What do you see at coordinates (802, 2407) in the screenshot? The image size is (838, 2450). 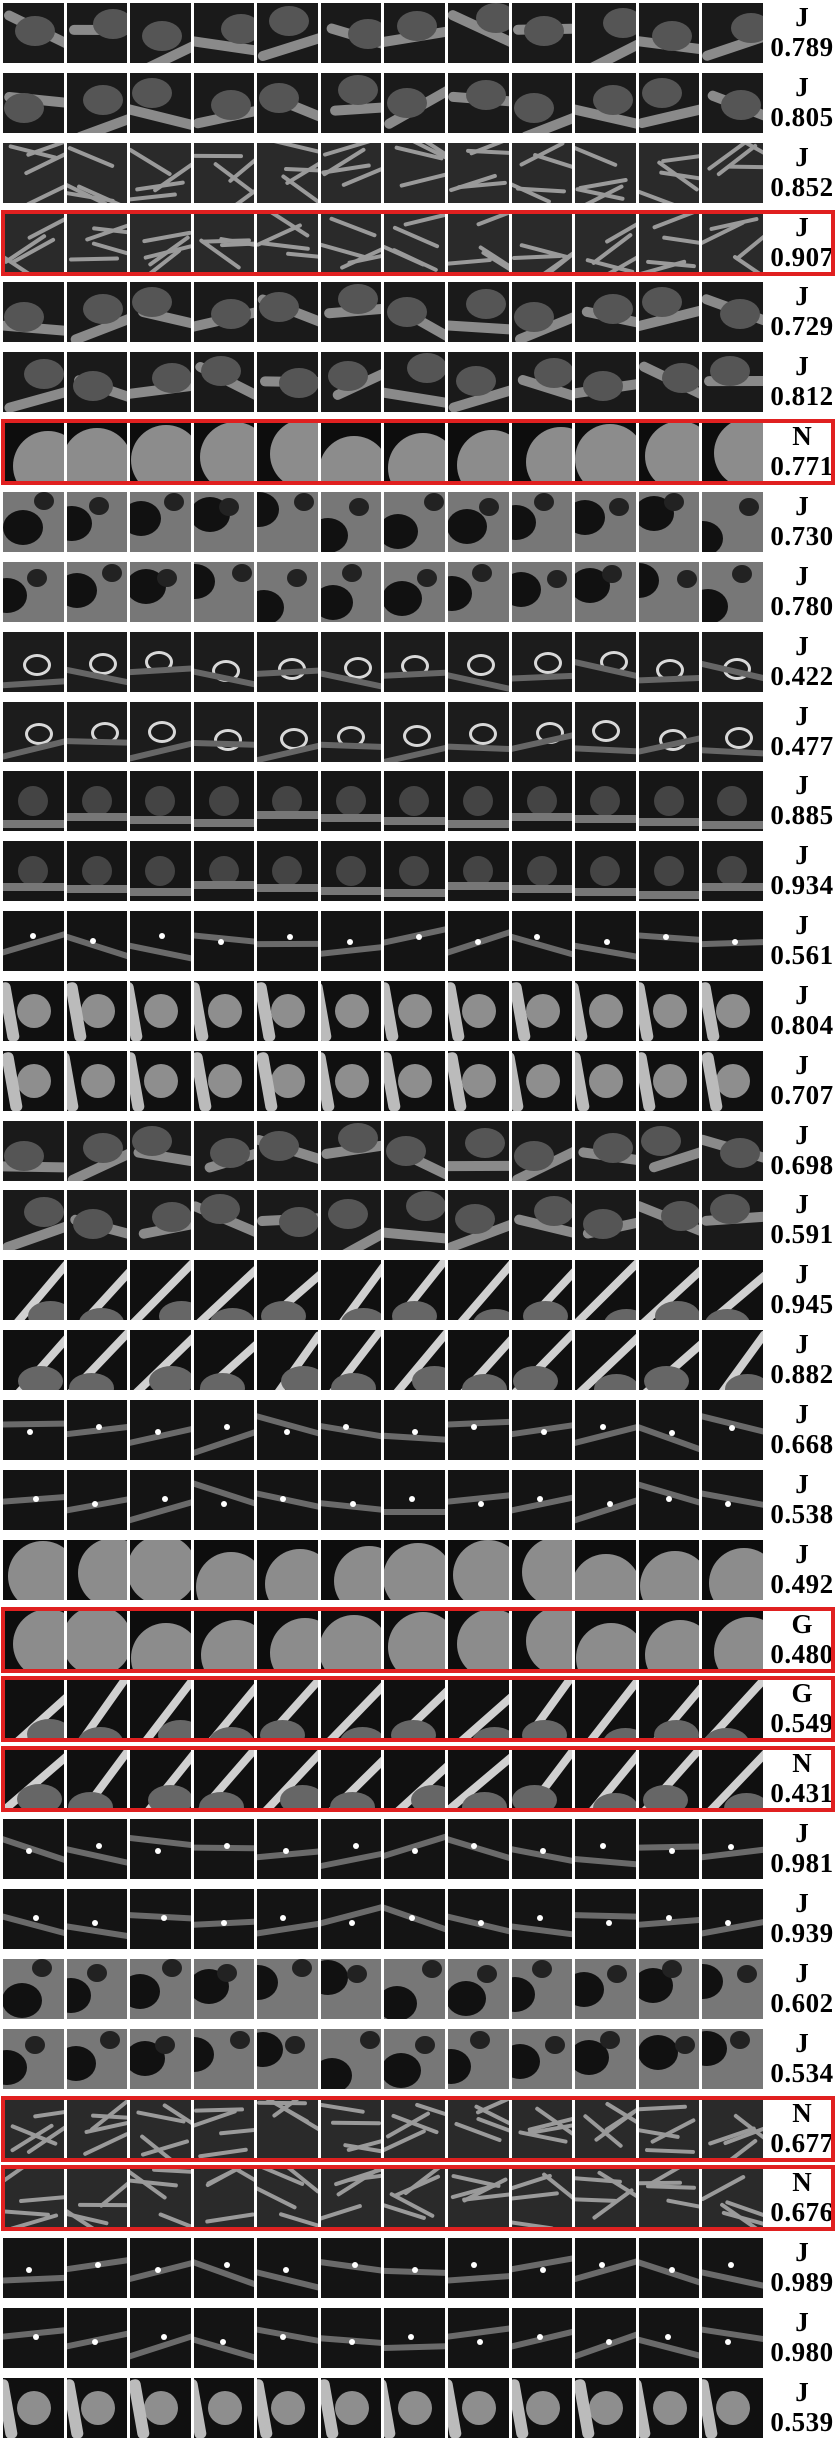 I see `row-label: J 0.539` at bounding box center [802, 2407].